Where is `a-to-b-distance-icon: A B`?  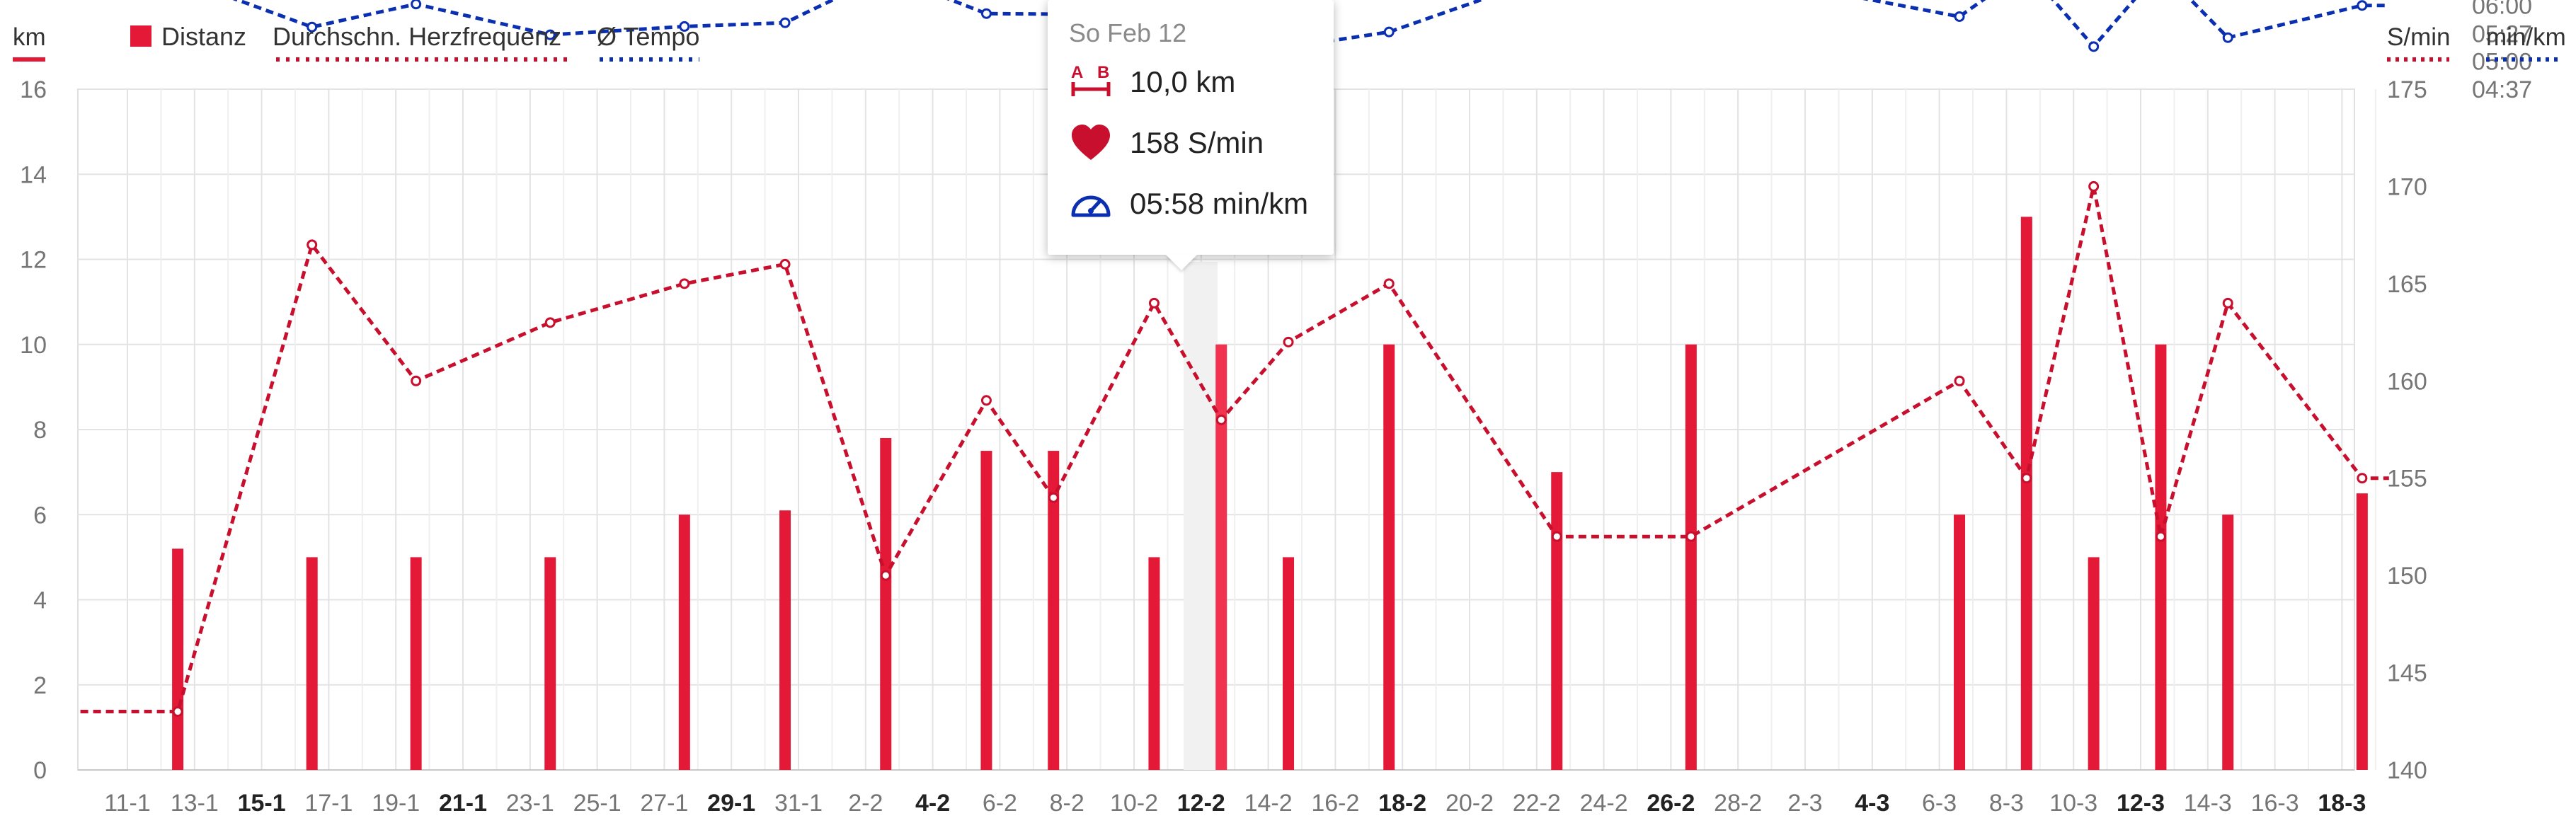 a-to-b-distance-icon: A B is located at coordinates (1091, 80).